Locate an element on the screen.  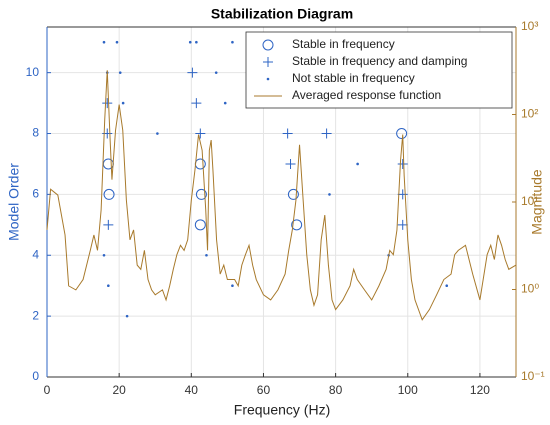
y2-tick-label: 10¹ is located at coordinates (529, 201).